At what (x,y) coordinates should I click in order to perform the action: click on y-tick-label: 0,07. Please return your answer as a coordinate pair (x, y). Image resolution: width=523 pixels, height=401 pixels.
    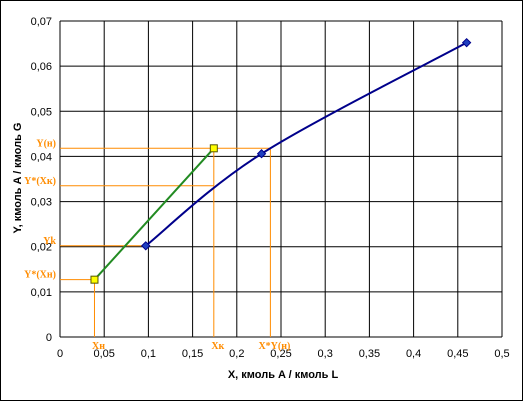
    Looking at the image, I should click on (41, 22).